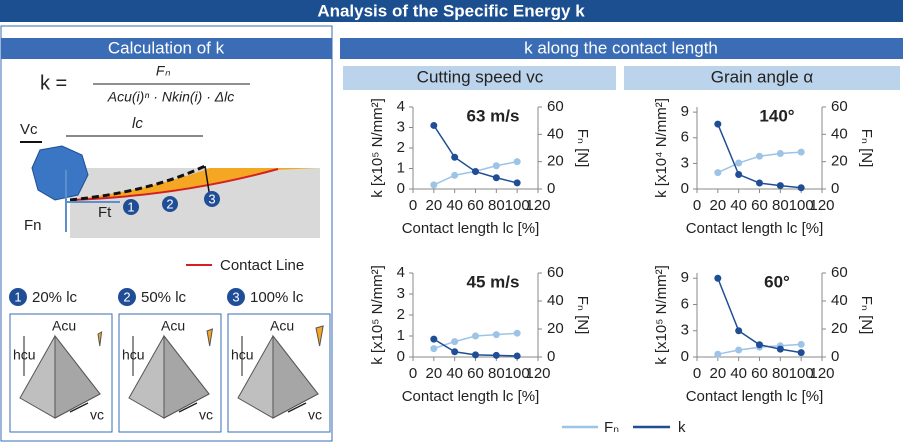 This screenshot has height=443, width=903. What do you see at coordinates (401, 167) in the screenshot?
I see `y-tick-label: 1` at bounding box center [401, 167].